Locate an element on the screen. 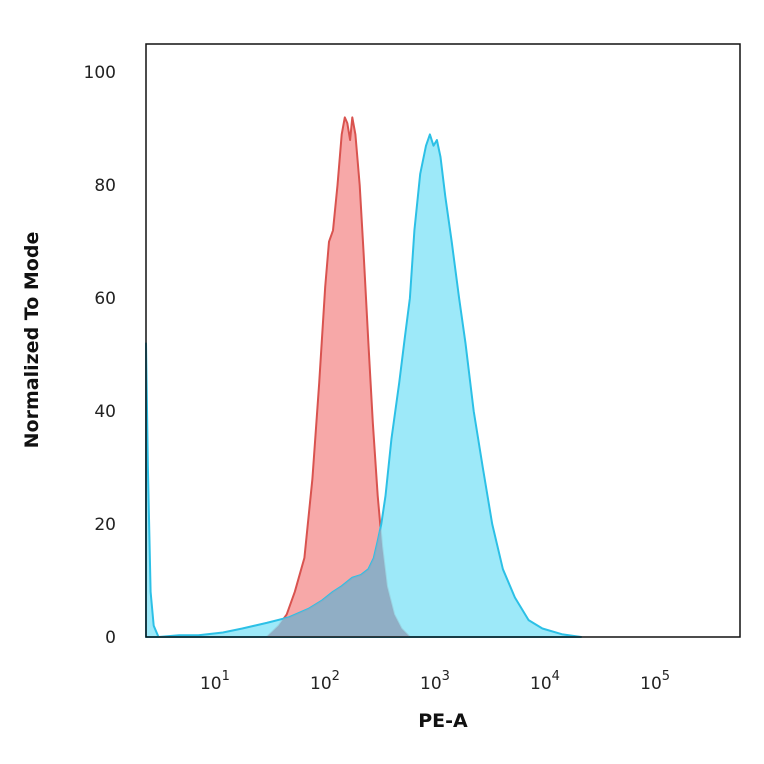  y-tick-label: 0 is located at coordinates (110, 638).